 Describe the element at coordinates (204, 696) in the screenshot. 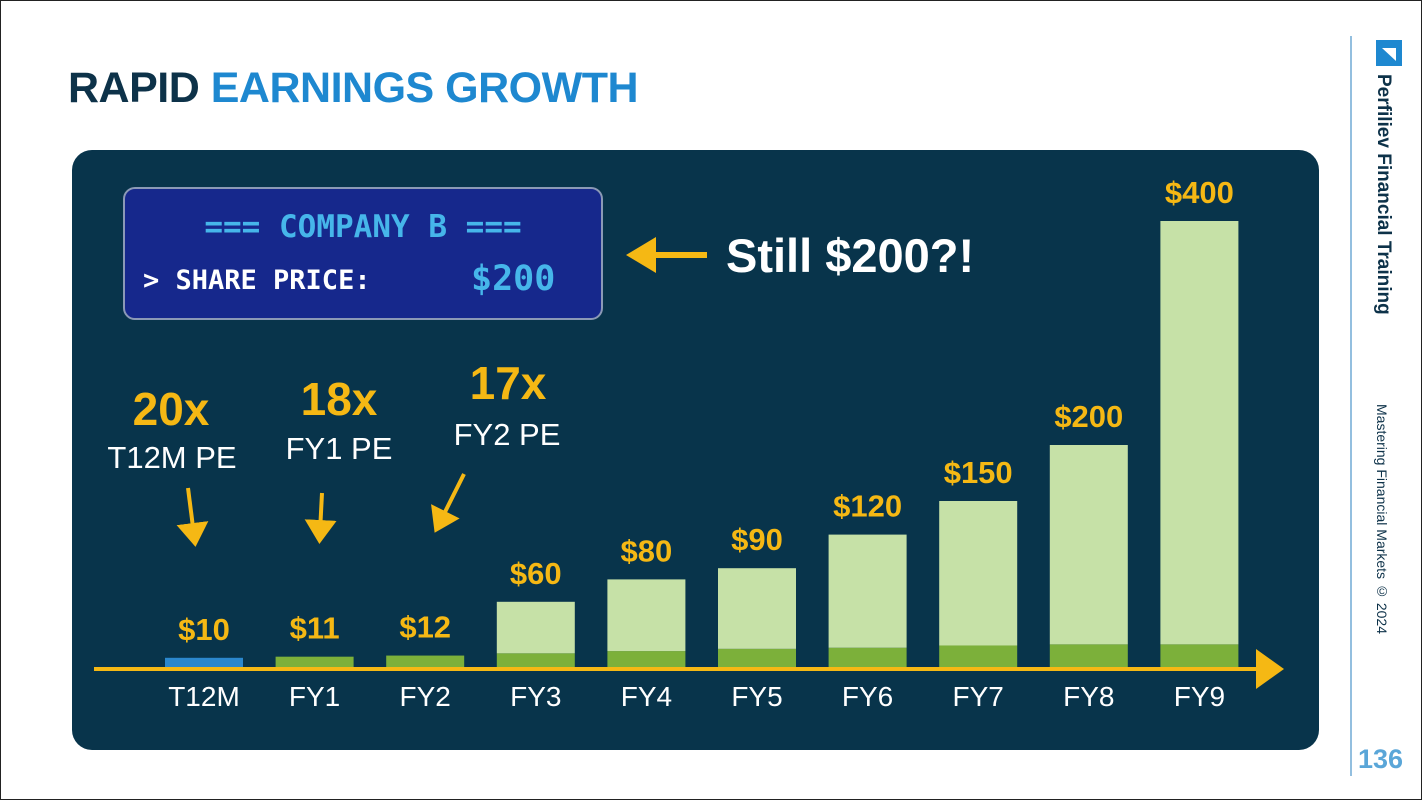

I see `tick-label-t12m: T12M` at that location.